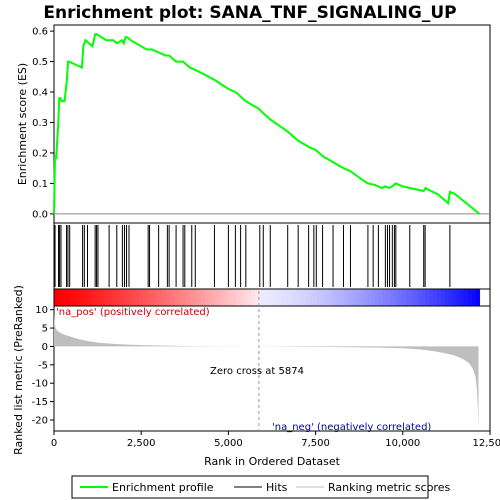 Image resolution: width=500 pixels, height=500 pixels. I want to click on metric-y-label: Ranked list metric (PreRanked), so click(18, 370).